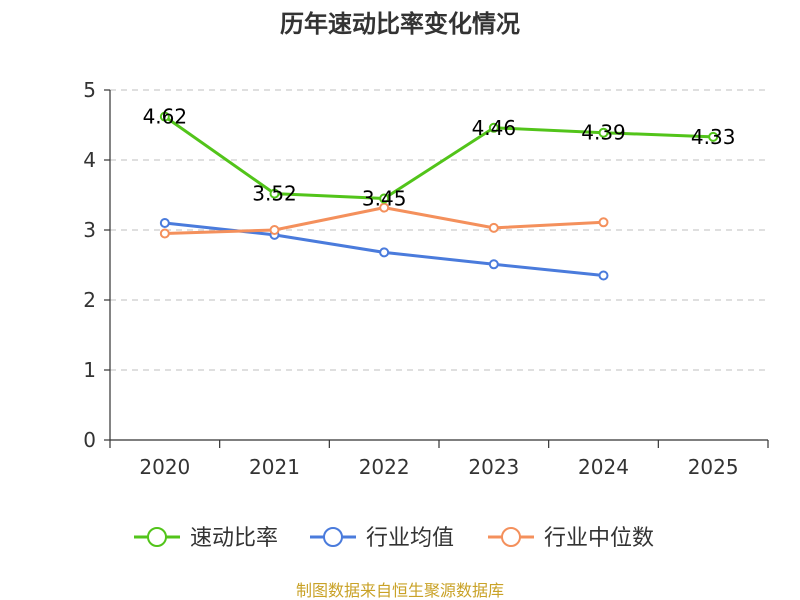 This screenshot has width=800, height=600. Describe the element at coordinates (89, 440) in the screenshot. I see `y-tick-label: 0` at that location.